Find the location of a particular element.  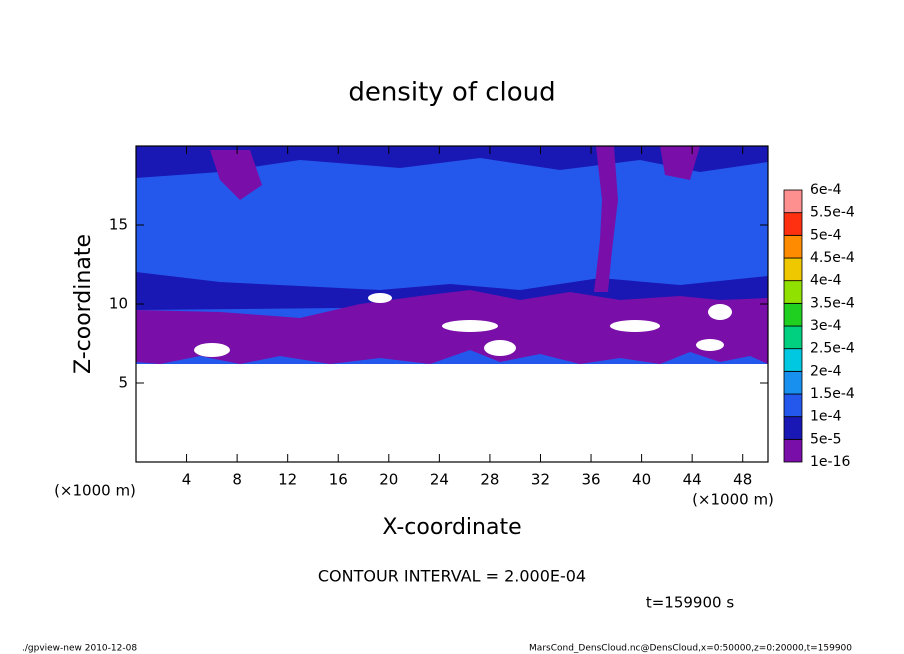

x-axis-label: X-coordinate is located at coordinates (451, 527).